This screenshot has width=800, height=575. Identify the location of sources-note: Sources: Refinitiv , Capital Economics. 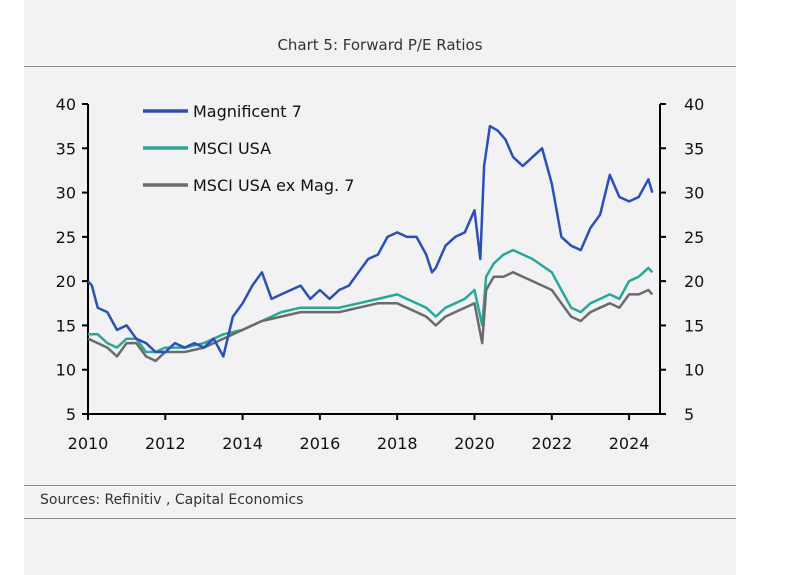
(172, 500).